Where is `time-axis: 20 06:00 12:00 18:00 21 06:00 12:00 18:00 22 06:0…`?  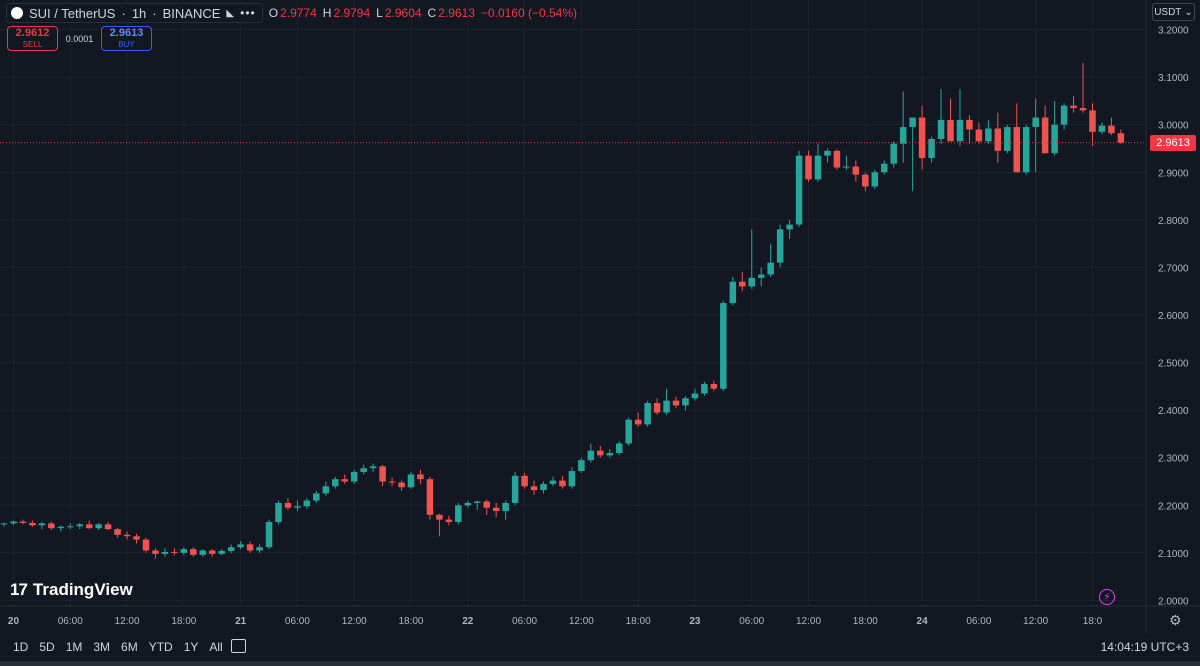
time-axis: 20 06:00 12:00 18:00 21 06:00 12:00 18:00 22 06:0… is located at coordinates (555, 621).